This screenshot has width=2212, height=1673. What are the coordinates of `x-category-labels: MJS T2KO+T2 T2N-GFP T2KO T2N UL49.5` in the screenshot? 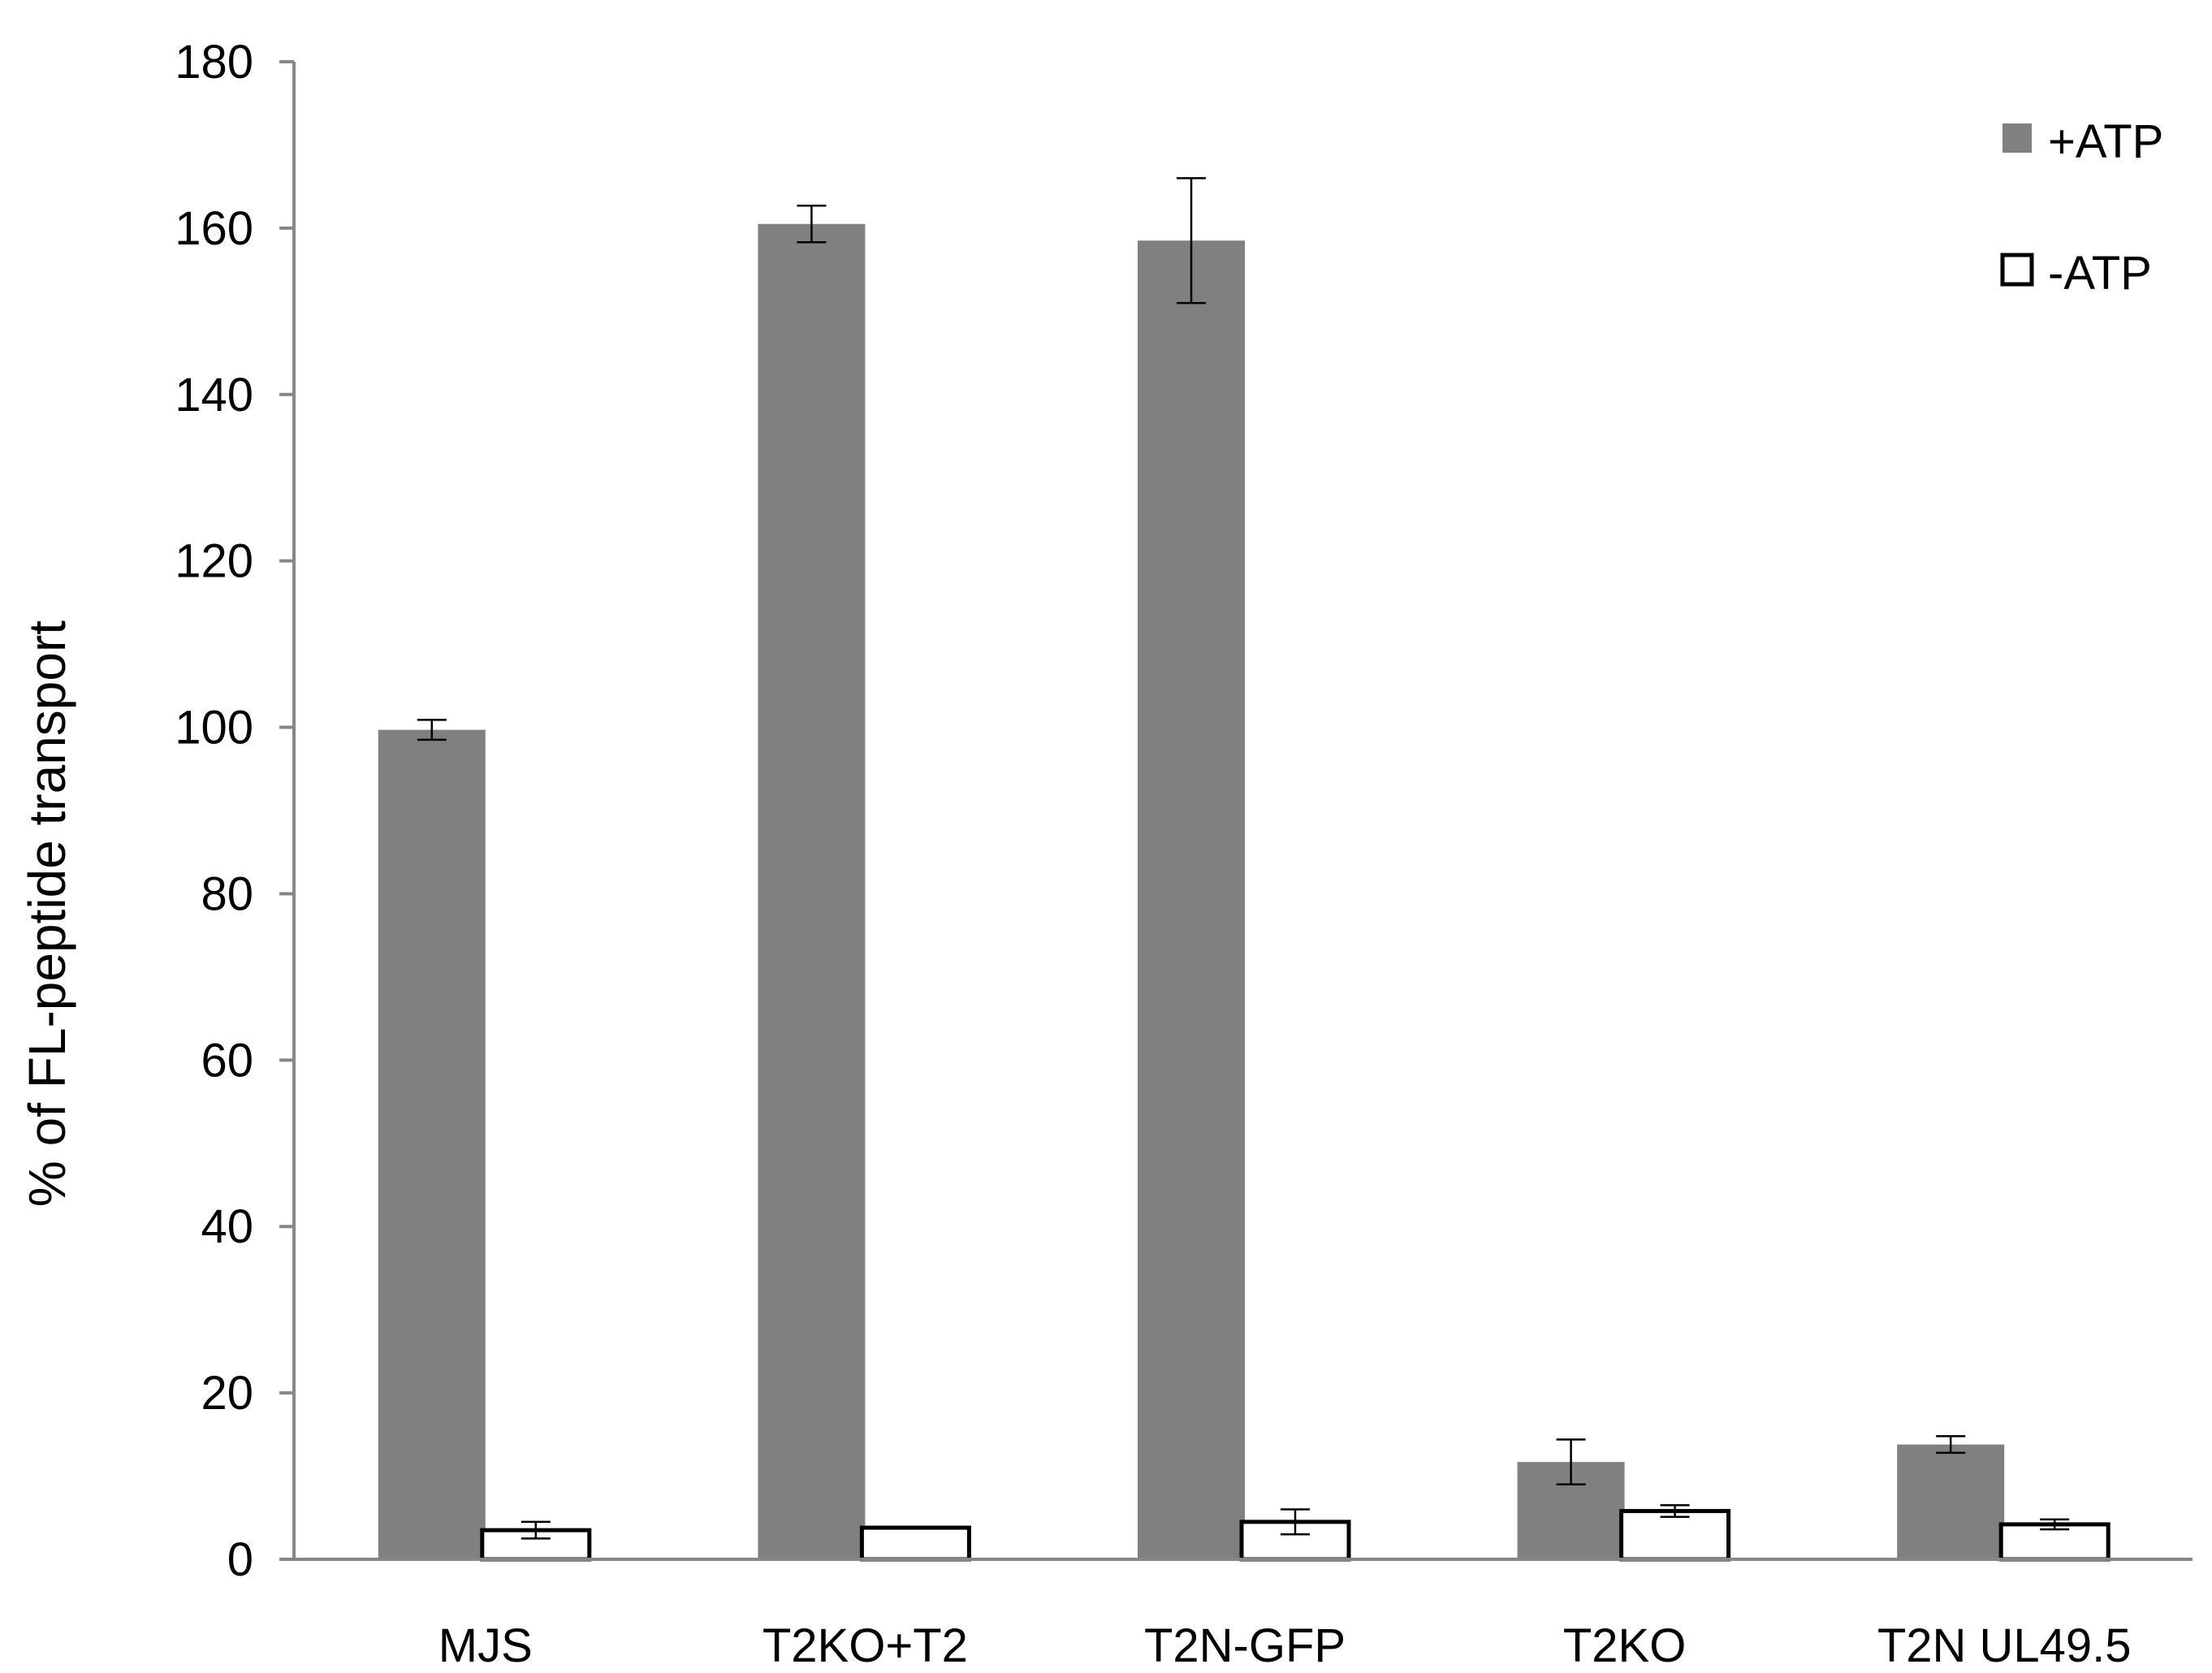 It's located at (1285, 1645).